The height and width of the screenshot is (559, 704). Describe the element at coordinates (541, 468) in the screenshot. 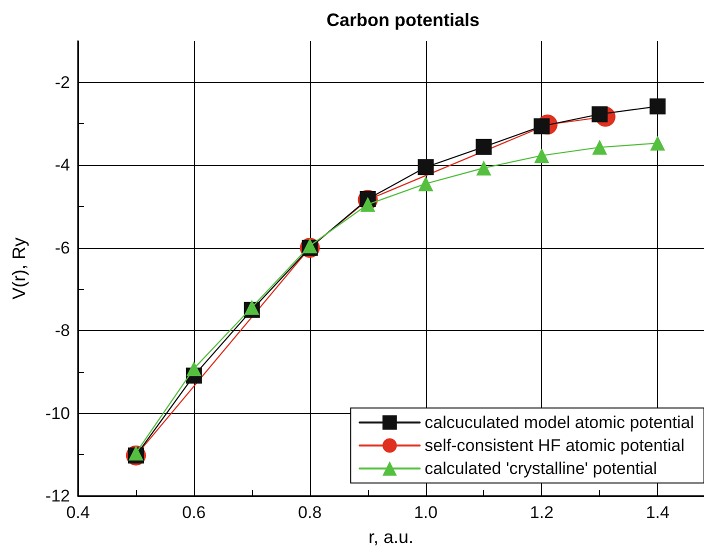

I see `legend-label: calculated 'crystalline' potential` at that location.